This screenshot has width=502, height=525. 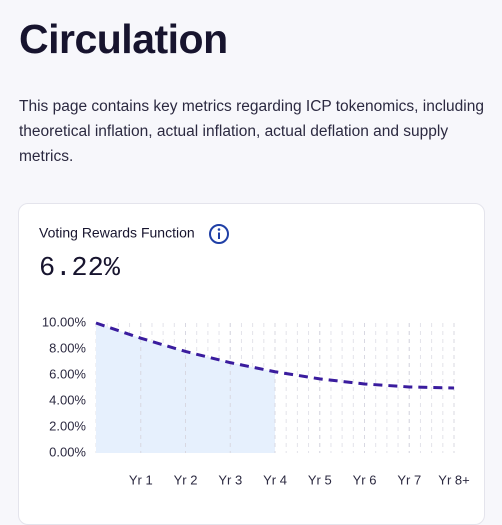 What do you see at coordinates (67, 451) in the screenshot?
I see `y-tick-label: 0.00%` at bounding box center [67, 451].